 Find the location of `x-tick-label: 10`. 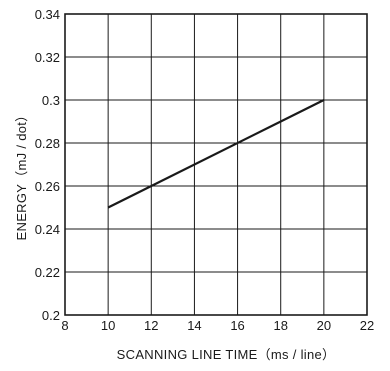

x-tick-label: 10 is located at coordinates (108, 325).